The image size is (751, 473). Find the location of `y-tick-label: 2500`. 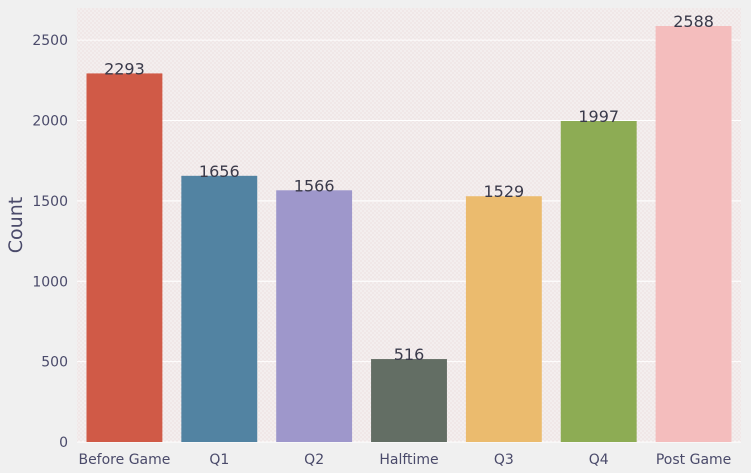

y-tick-label: 2500 is located at coordinates (50, 41).